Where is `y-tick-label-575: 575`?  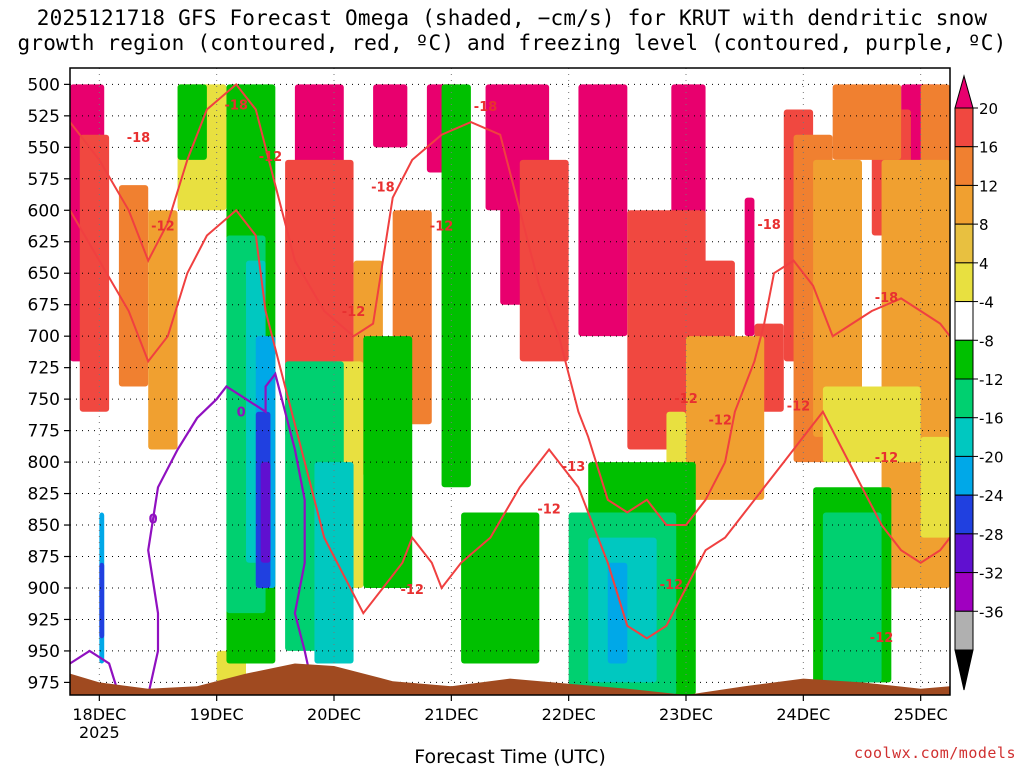
y-tick-label-575: 575 is located at coordinates (44, 180).